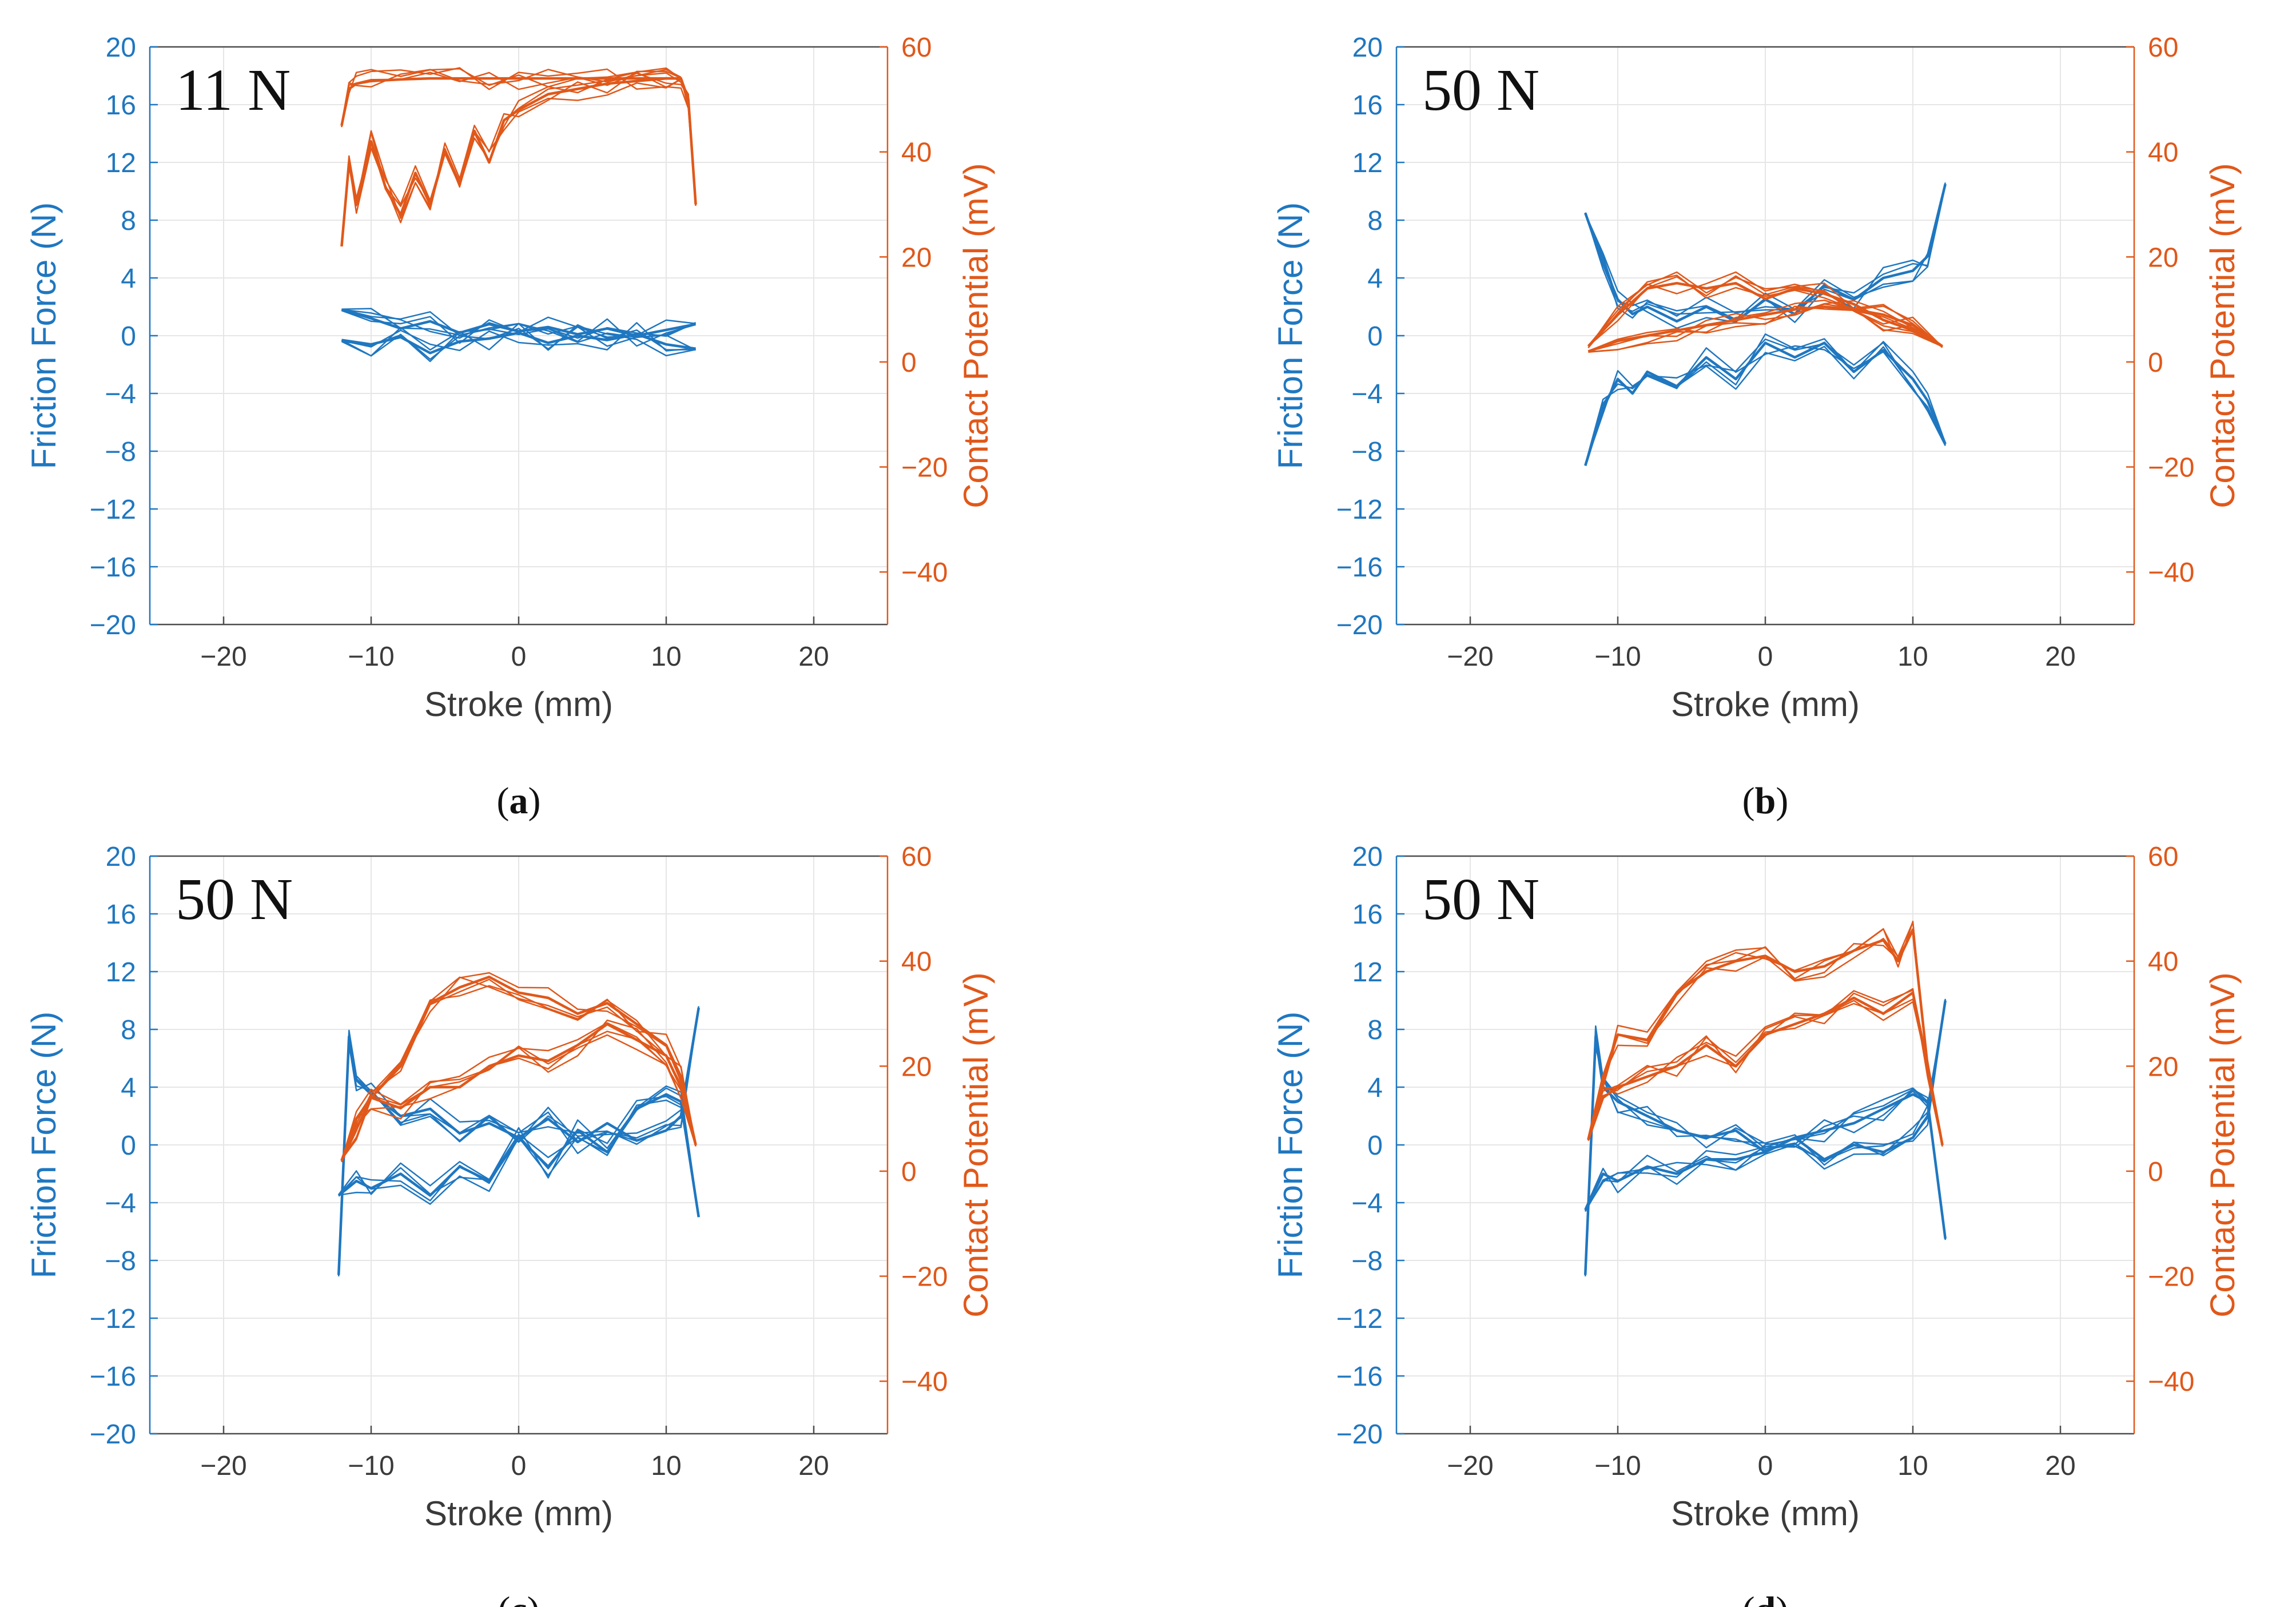 The image size is (2296, 1607). I want to click on subfigure-caption: (a), so click(519, 801).